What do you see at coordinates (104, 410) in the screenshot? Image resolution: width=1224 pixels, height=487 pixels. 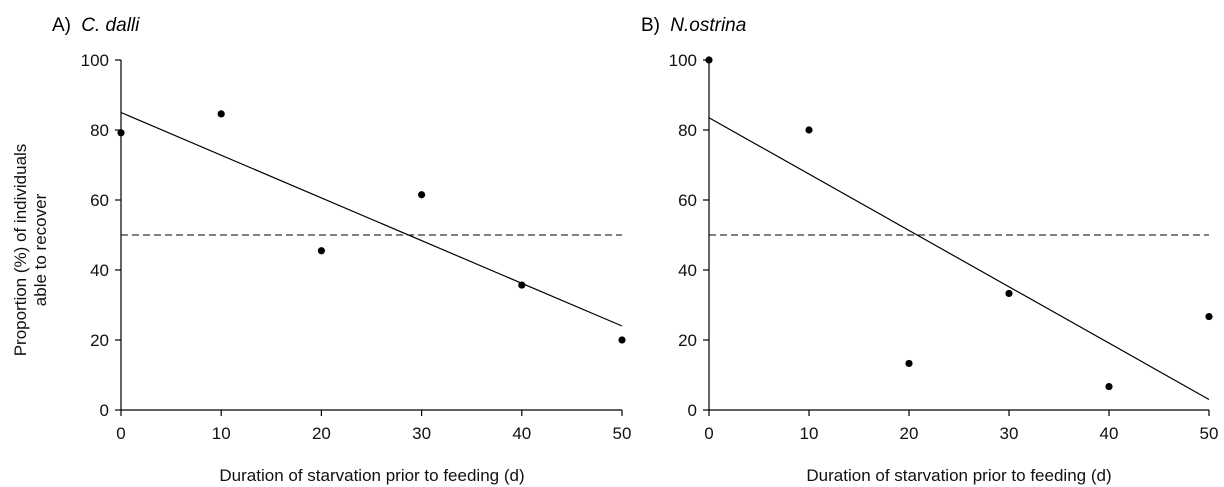 I see `panel-a-y-tick-label: 0` at bounding box center [104, 410].